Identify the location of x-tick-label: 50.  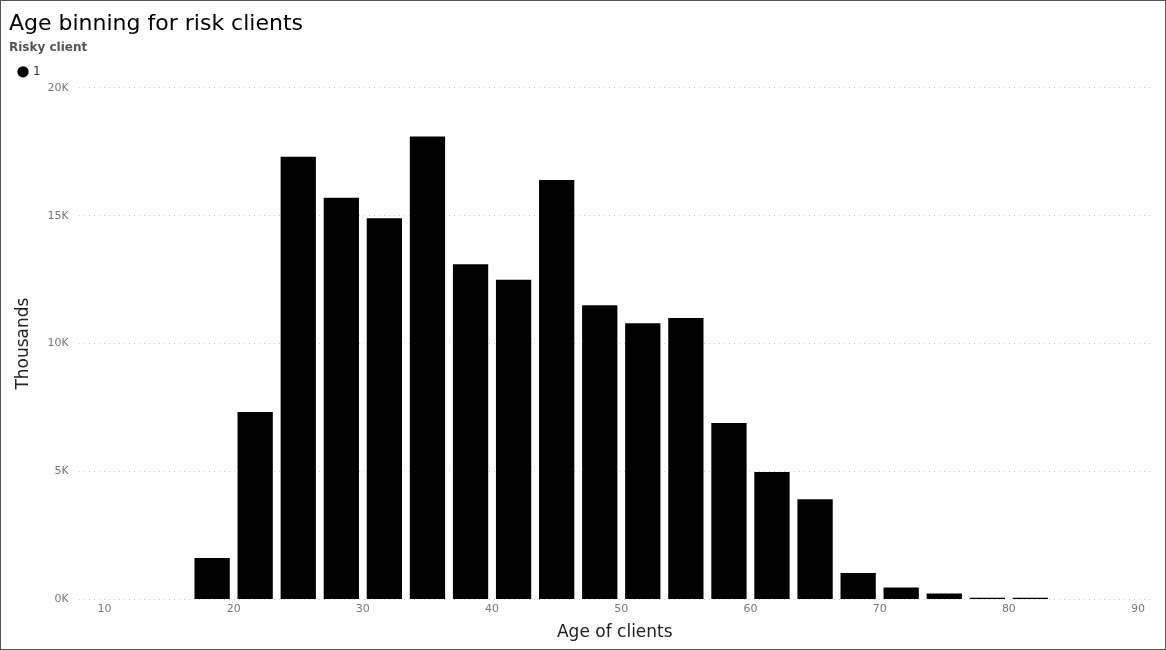
(621, 608).